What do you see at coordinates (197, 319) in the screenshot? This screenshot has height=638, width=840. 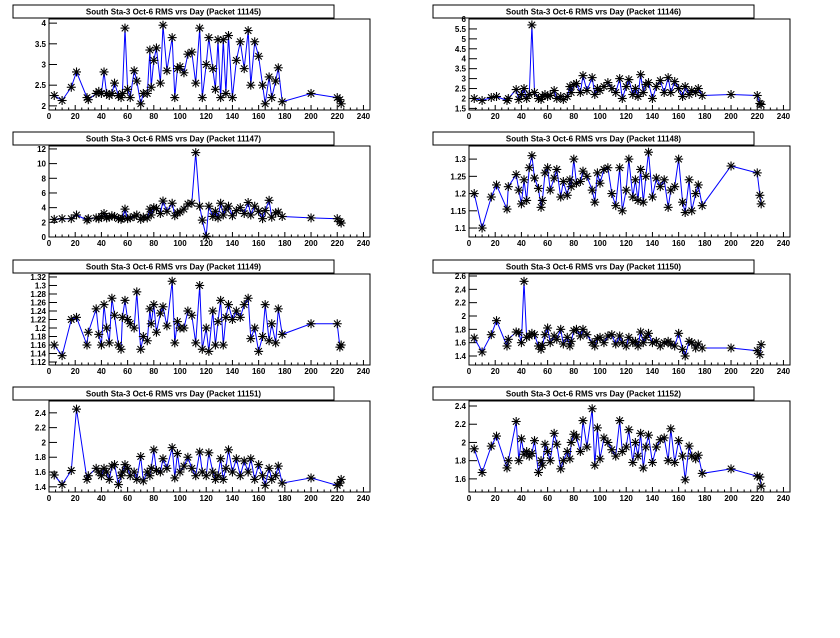 I see `series-line` at bounding box center [197, 319].